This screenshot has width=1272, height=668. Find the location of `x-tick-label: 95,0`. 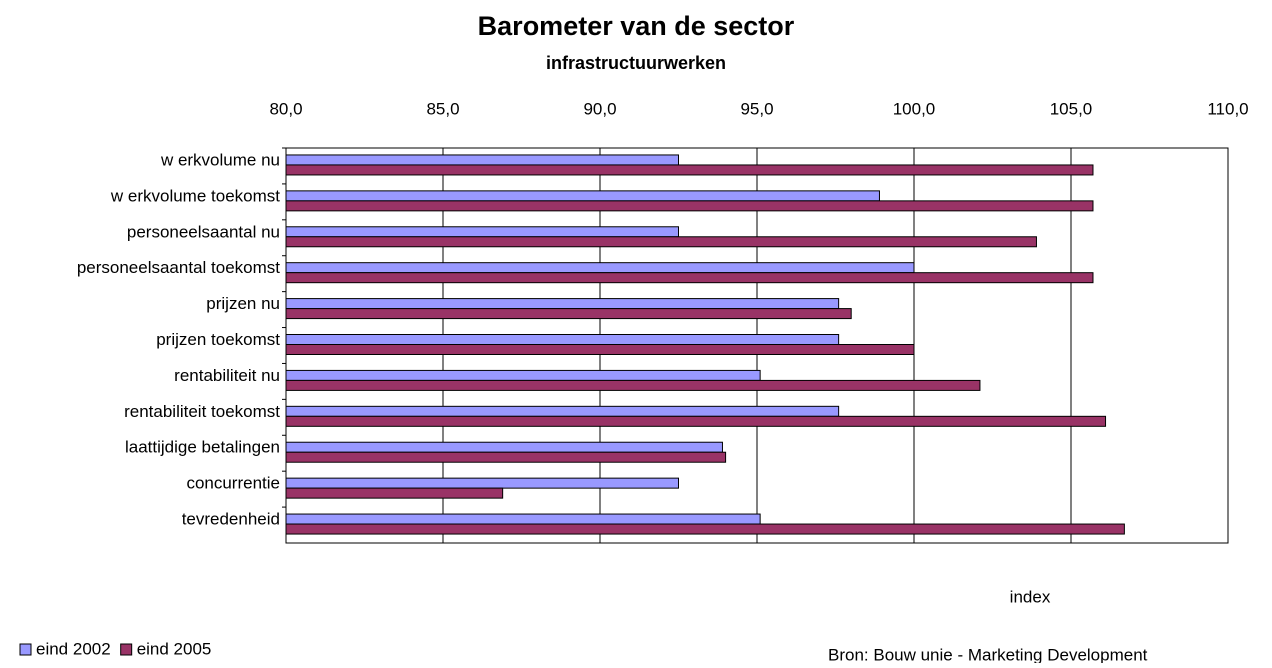

x-tick-label: 95,0 is located at coordinates (756, 108).